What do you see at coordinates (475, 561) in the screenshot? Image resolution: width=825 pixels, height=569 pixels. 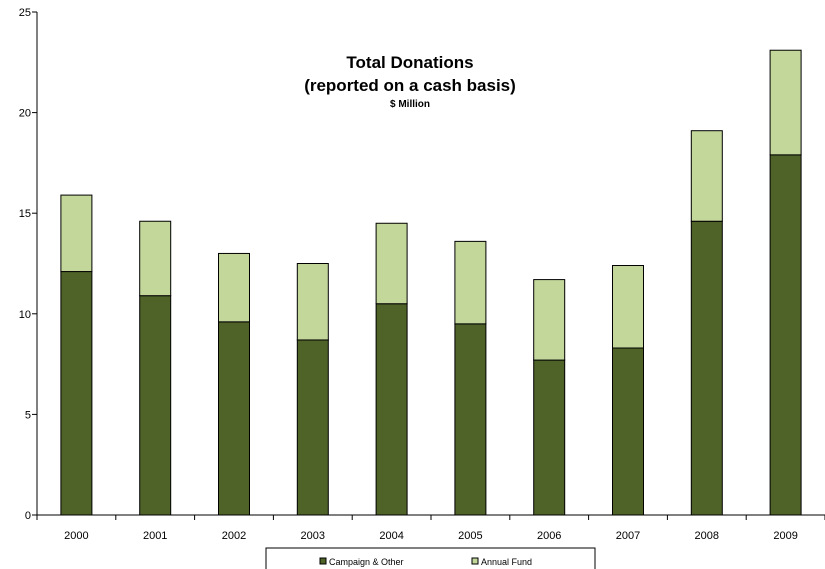 I see `legend-swatch-annual-fund` at bounding box center [475, 561].